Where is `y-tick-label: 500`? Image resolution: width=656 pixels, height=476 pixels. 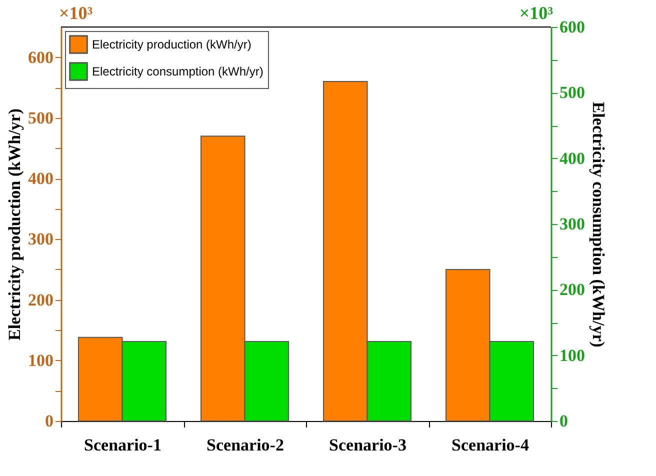
y-tick-label: 500 is located at coordinates (41, 118).